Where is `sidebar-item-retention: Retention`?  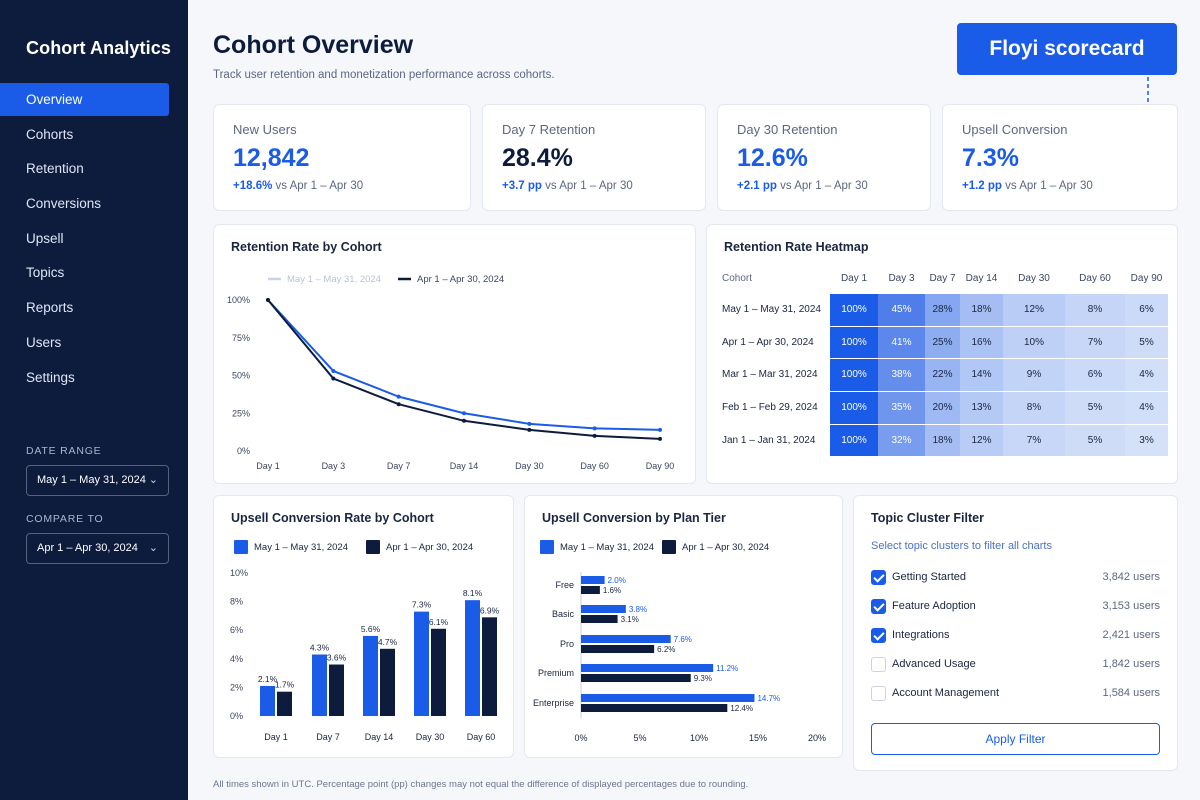
sidebar-item-retention: Retention is located at coordinates (55, 169).